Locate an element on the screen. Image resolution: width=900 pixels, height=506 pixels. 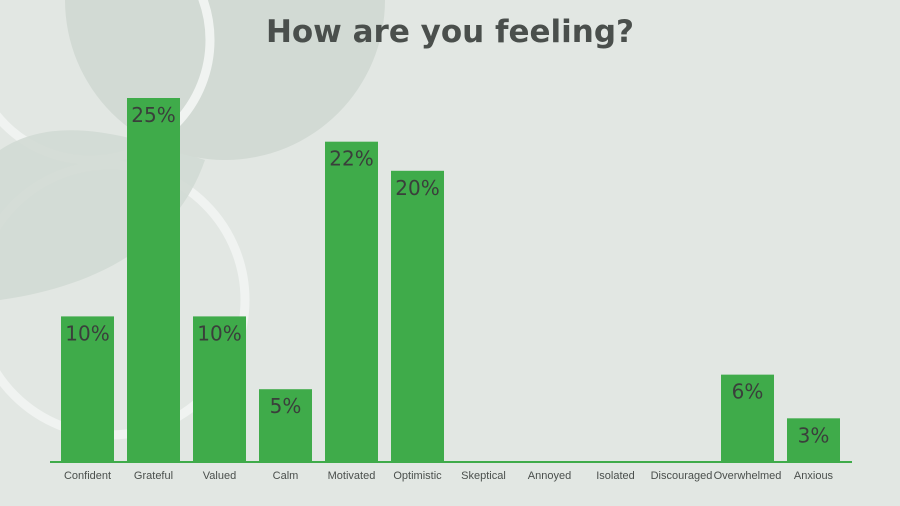
bar-motivated is located at coordinates (351, 301).